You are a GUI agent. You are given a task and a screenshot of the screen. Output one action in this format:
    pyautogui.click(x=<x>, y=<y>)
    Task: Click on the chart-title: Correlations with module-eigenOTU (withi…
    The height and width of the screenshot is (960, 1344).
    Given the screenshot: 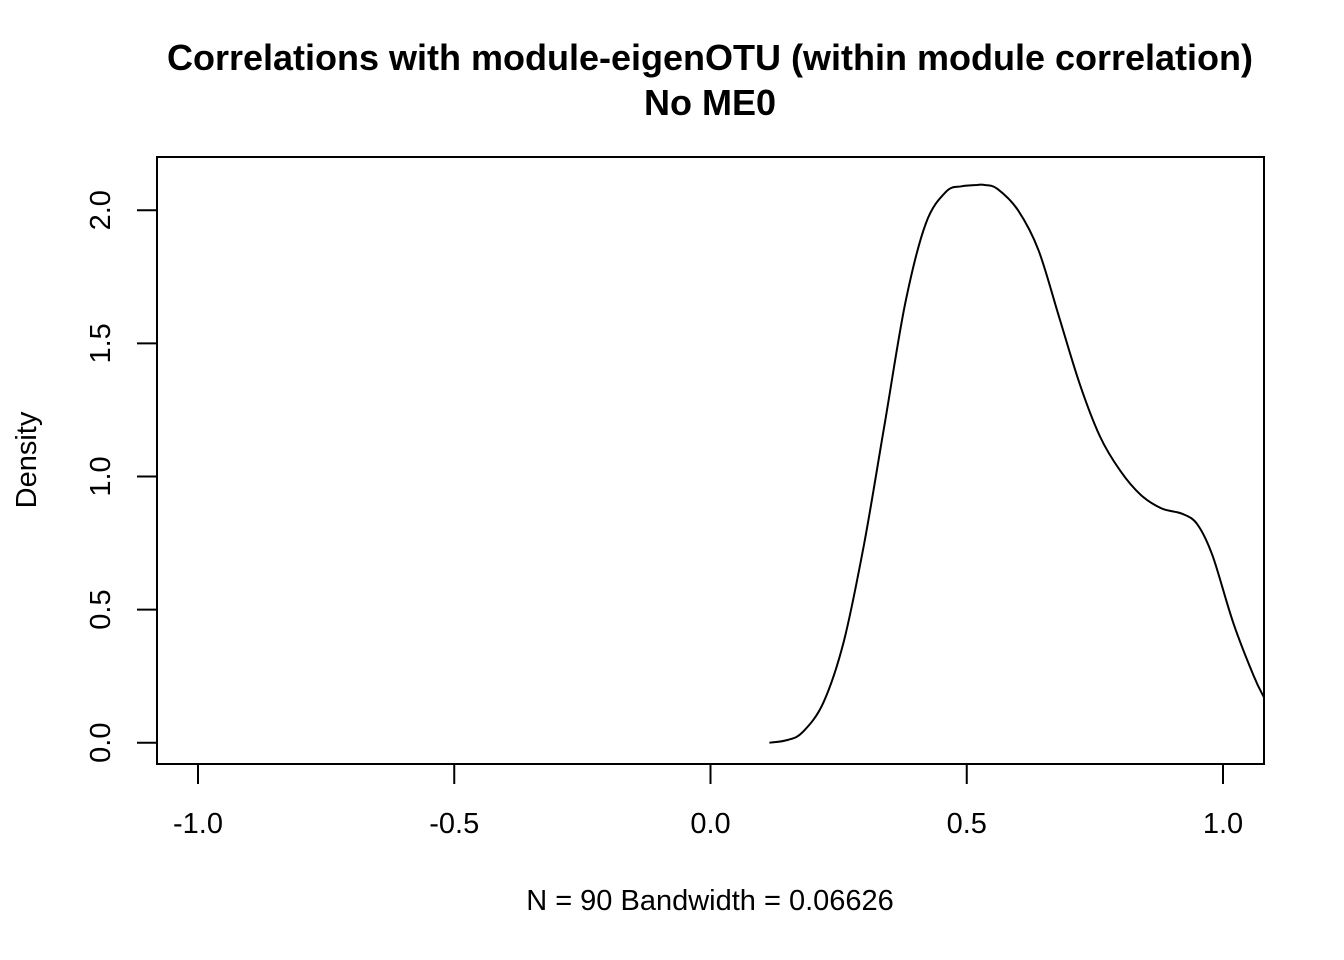 What is the action you would take?
    pyautogui.click(x=710, y=57)
    